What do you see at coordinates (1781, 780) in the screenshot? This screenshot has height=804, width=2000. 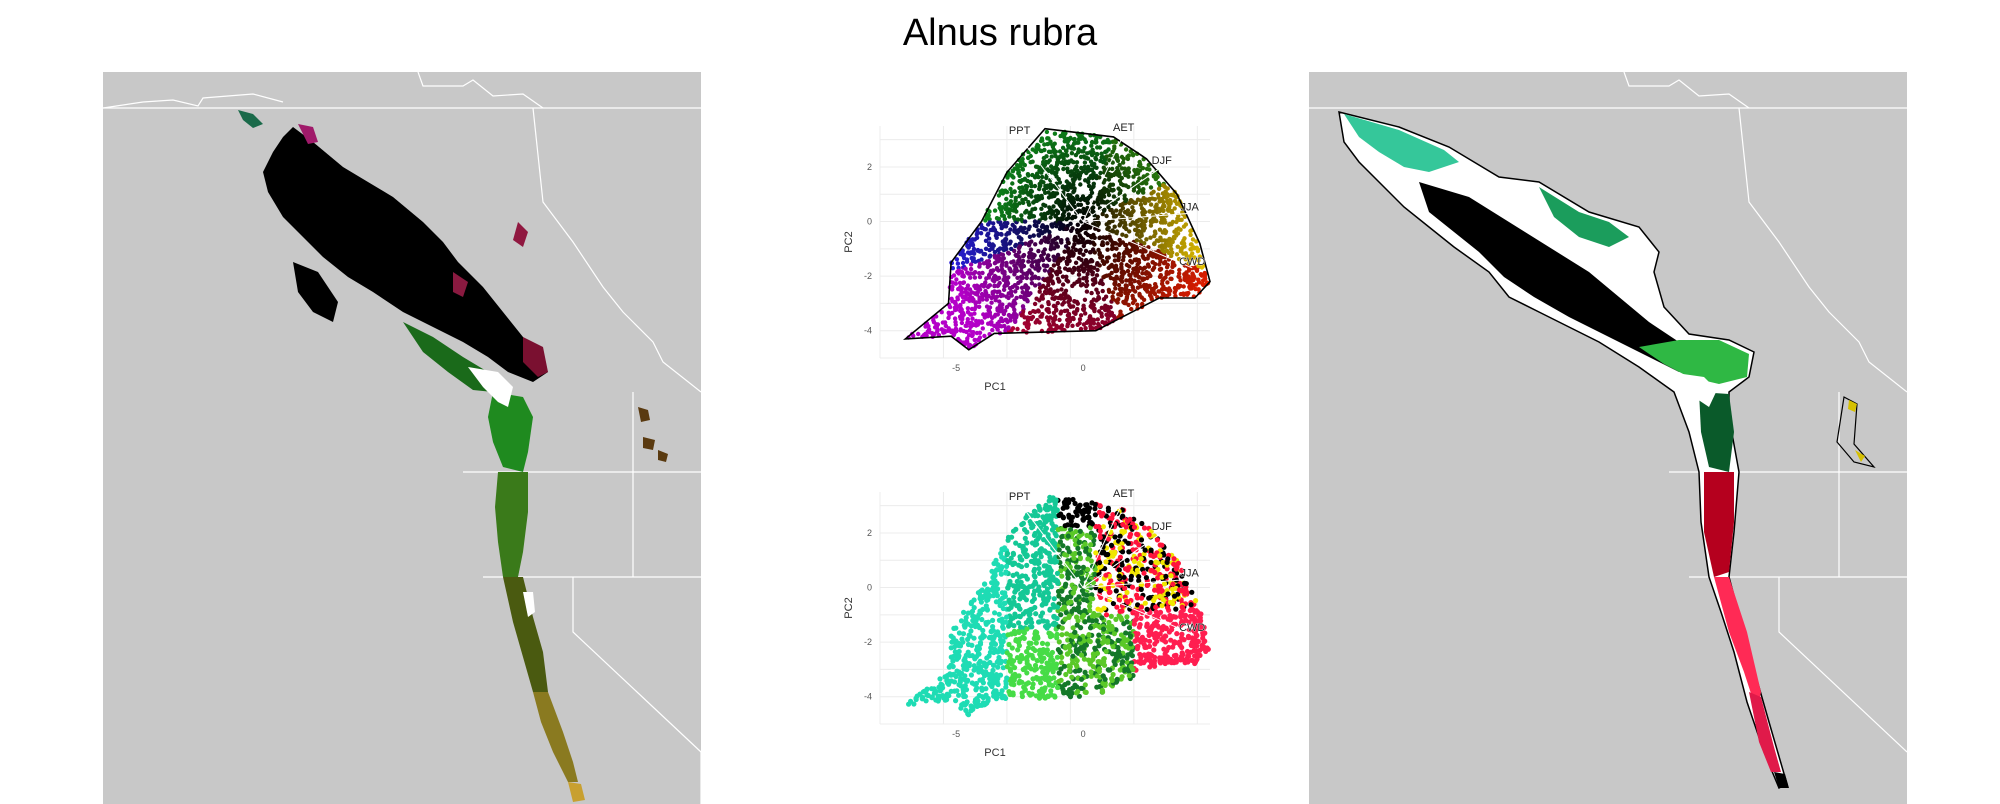 I see `range-black-tip` at bounding box center [1781, 780].